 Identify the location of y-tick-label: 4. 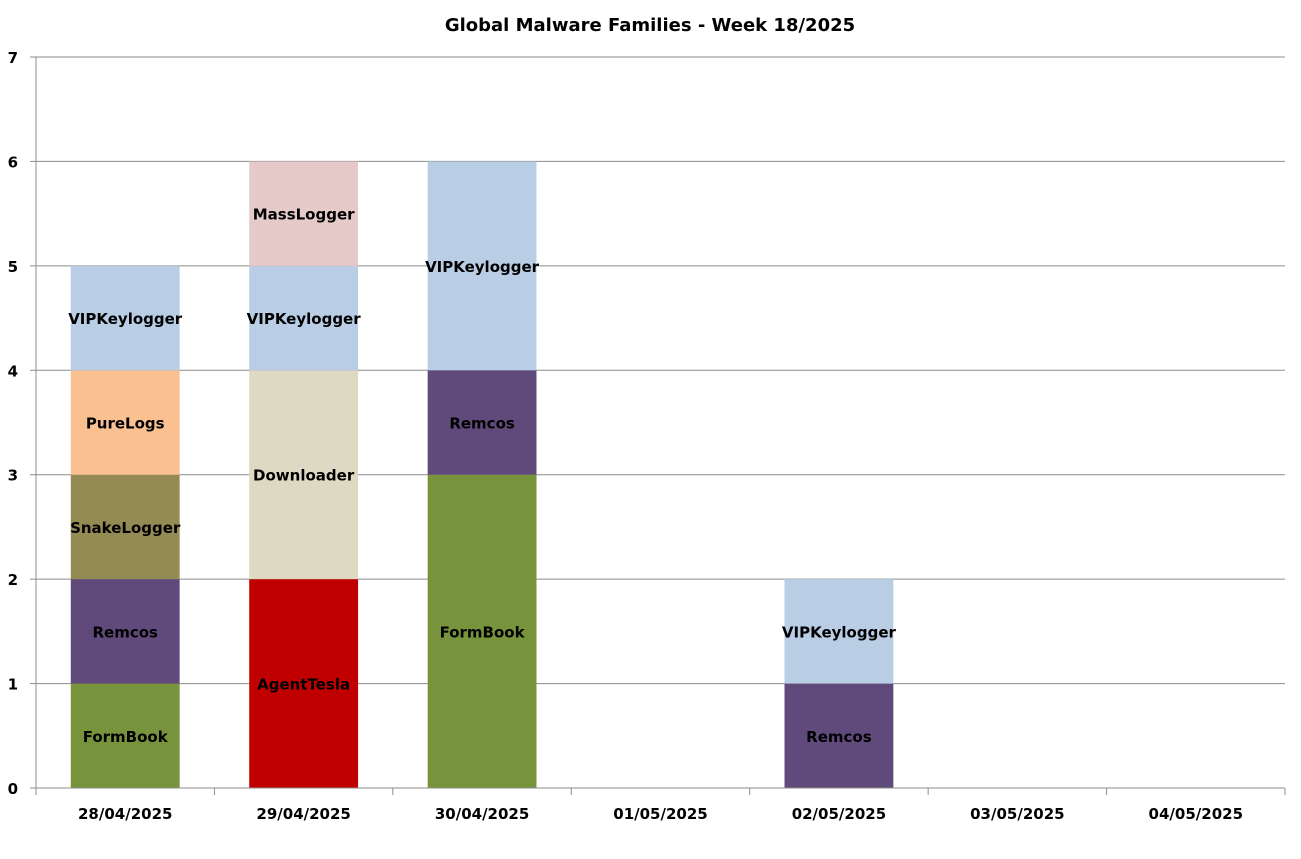
(13, 371).